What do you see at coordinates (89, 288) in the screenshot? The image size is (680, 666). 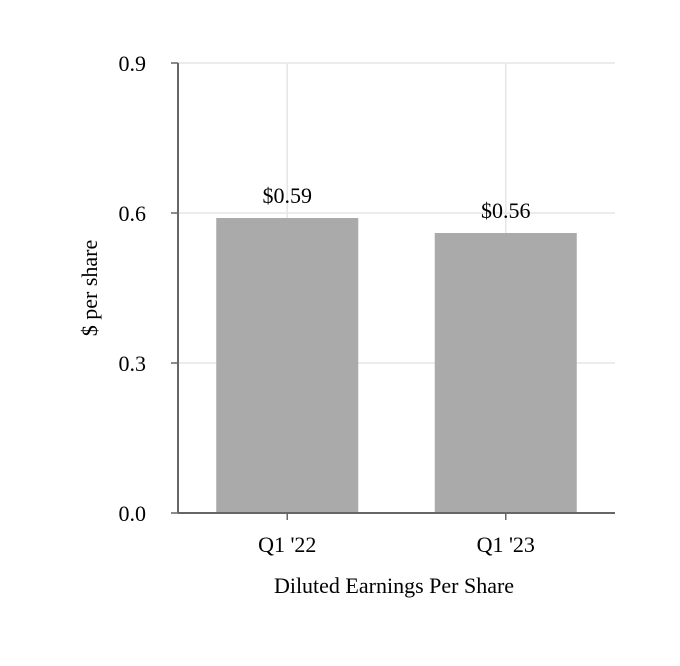 I see `y-axis-title: $ per share` at bounding box center [89, 288].